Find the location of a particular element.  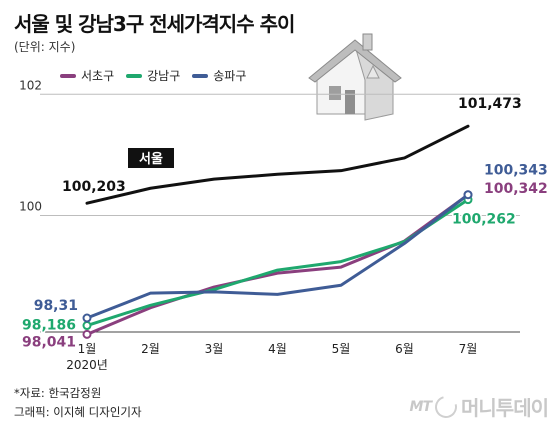

logo-swirl-icon is located at coordinates (446, 406).